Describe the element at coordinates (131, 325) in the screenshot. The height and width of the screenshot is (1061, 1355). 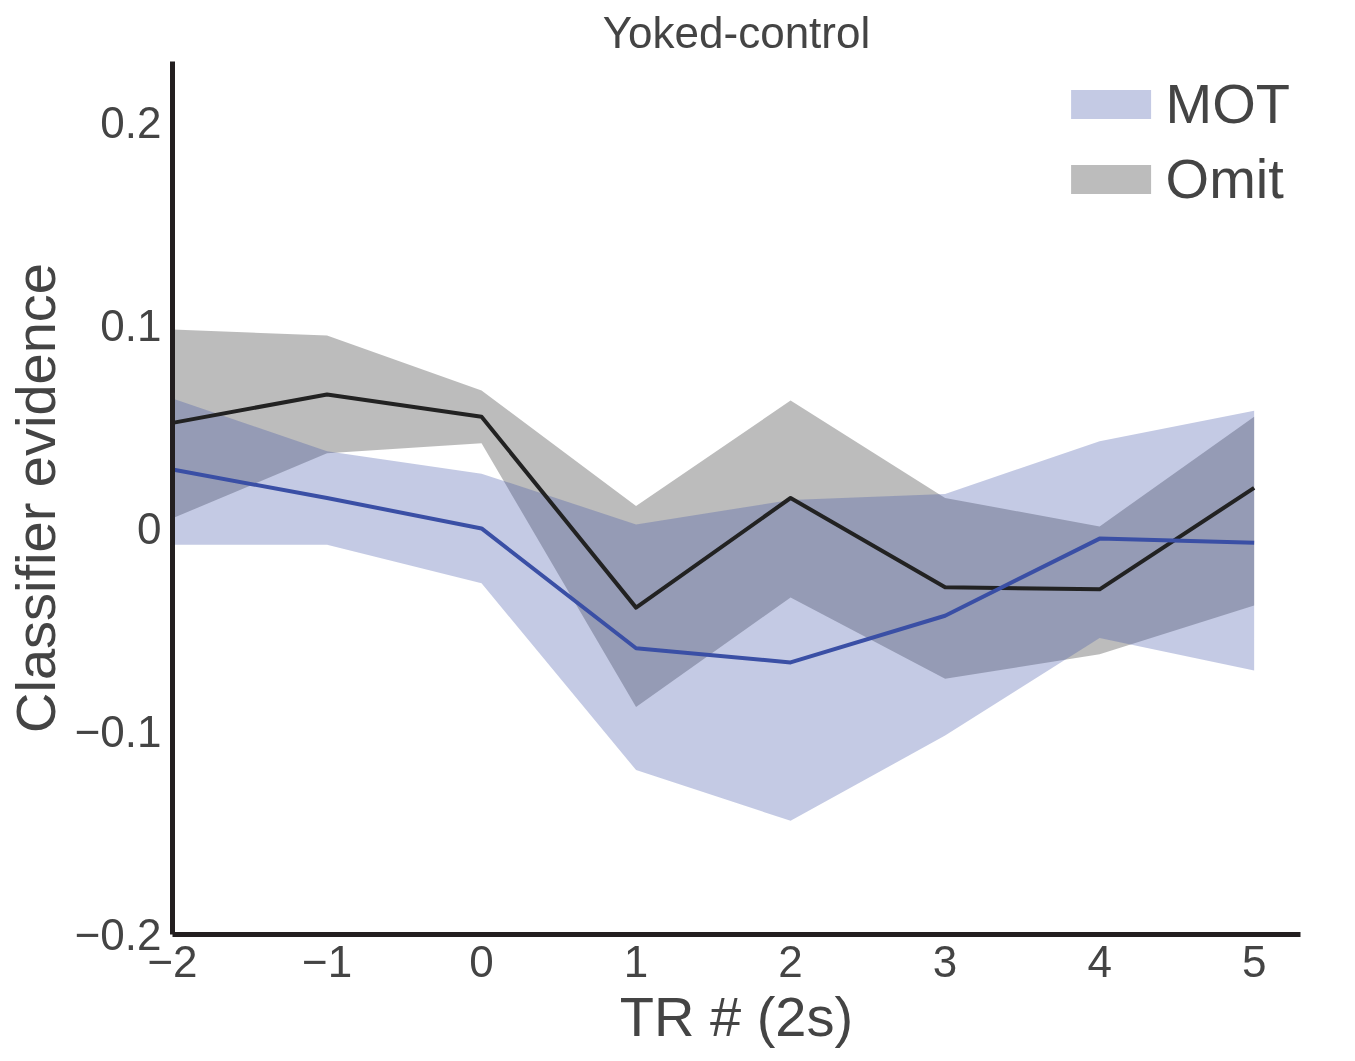
I see `y-tick-label: 0.1` at that location.